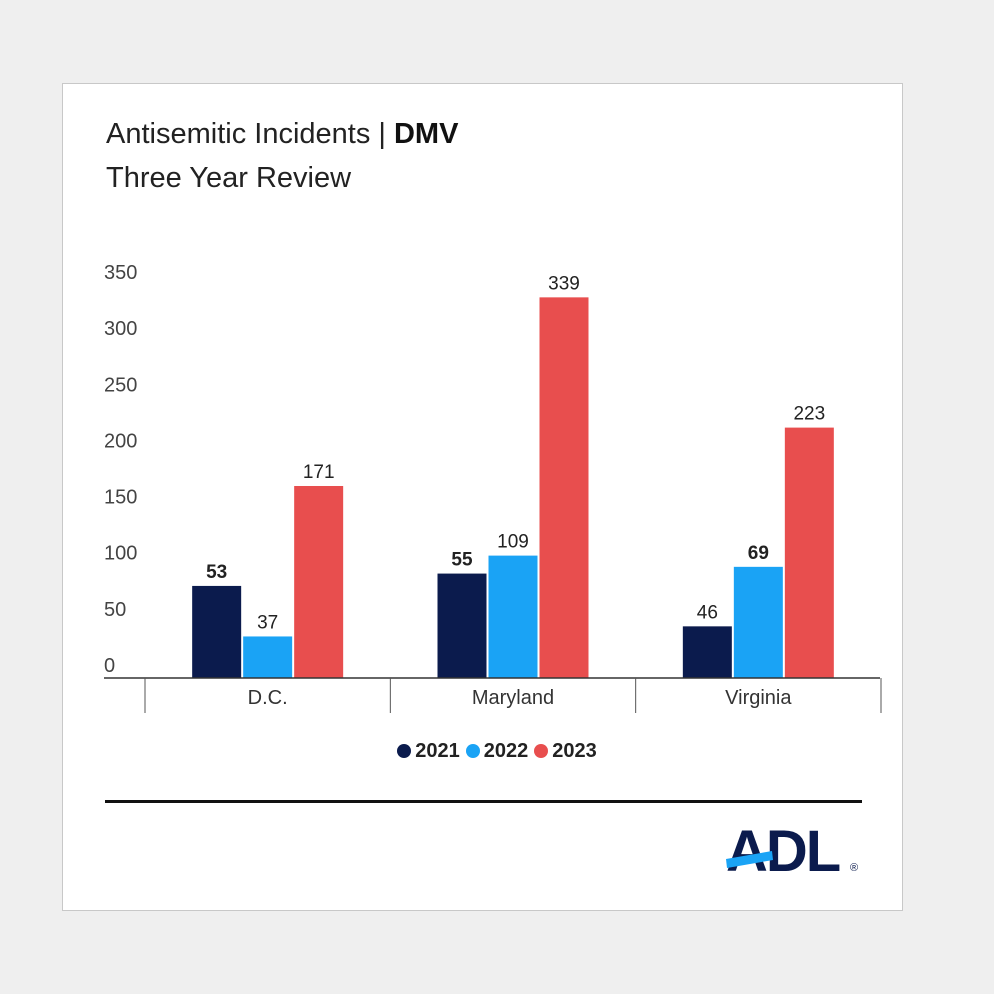  What do you see at coordinates (120, 498) in the screenshot?
I see `y-tick-label: 150` at bounding box center [120, 498].